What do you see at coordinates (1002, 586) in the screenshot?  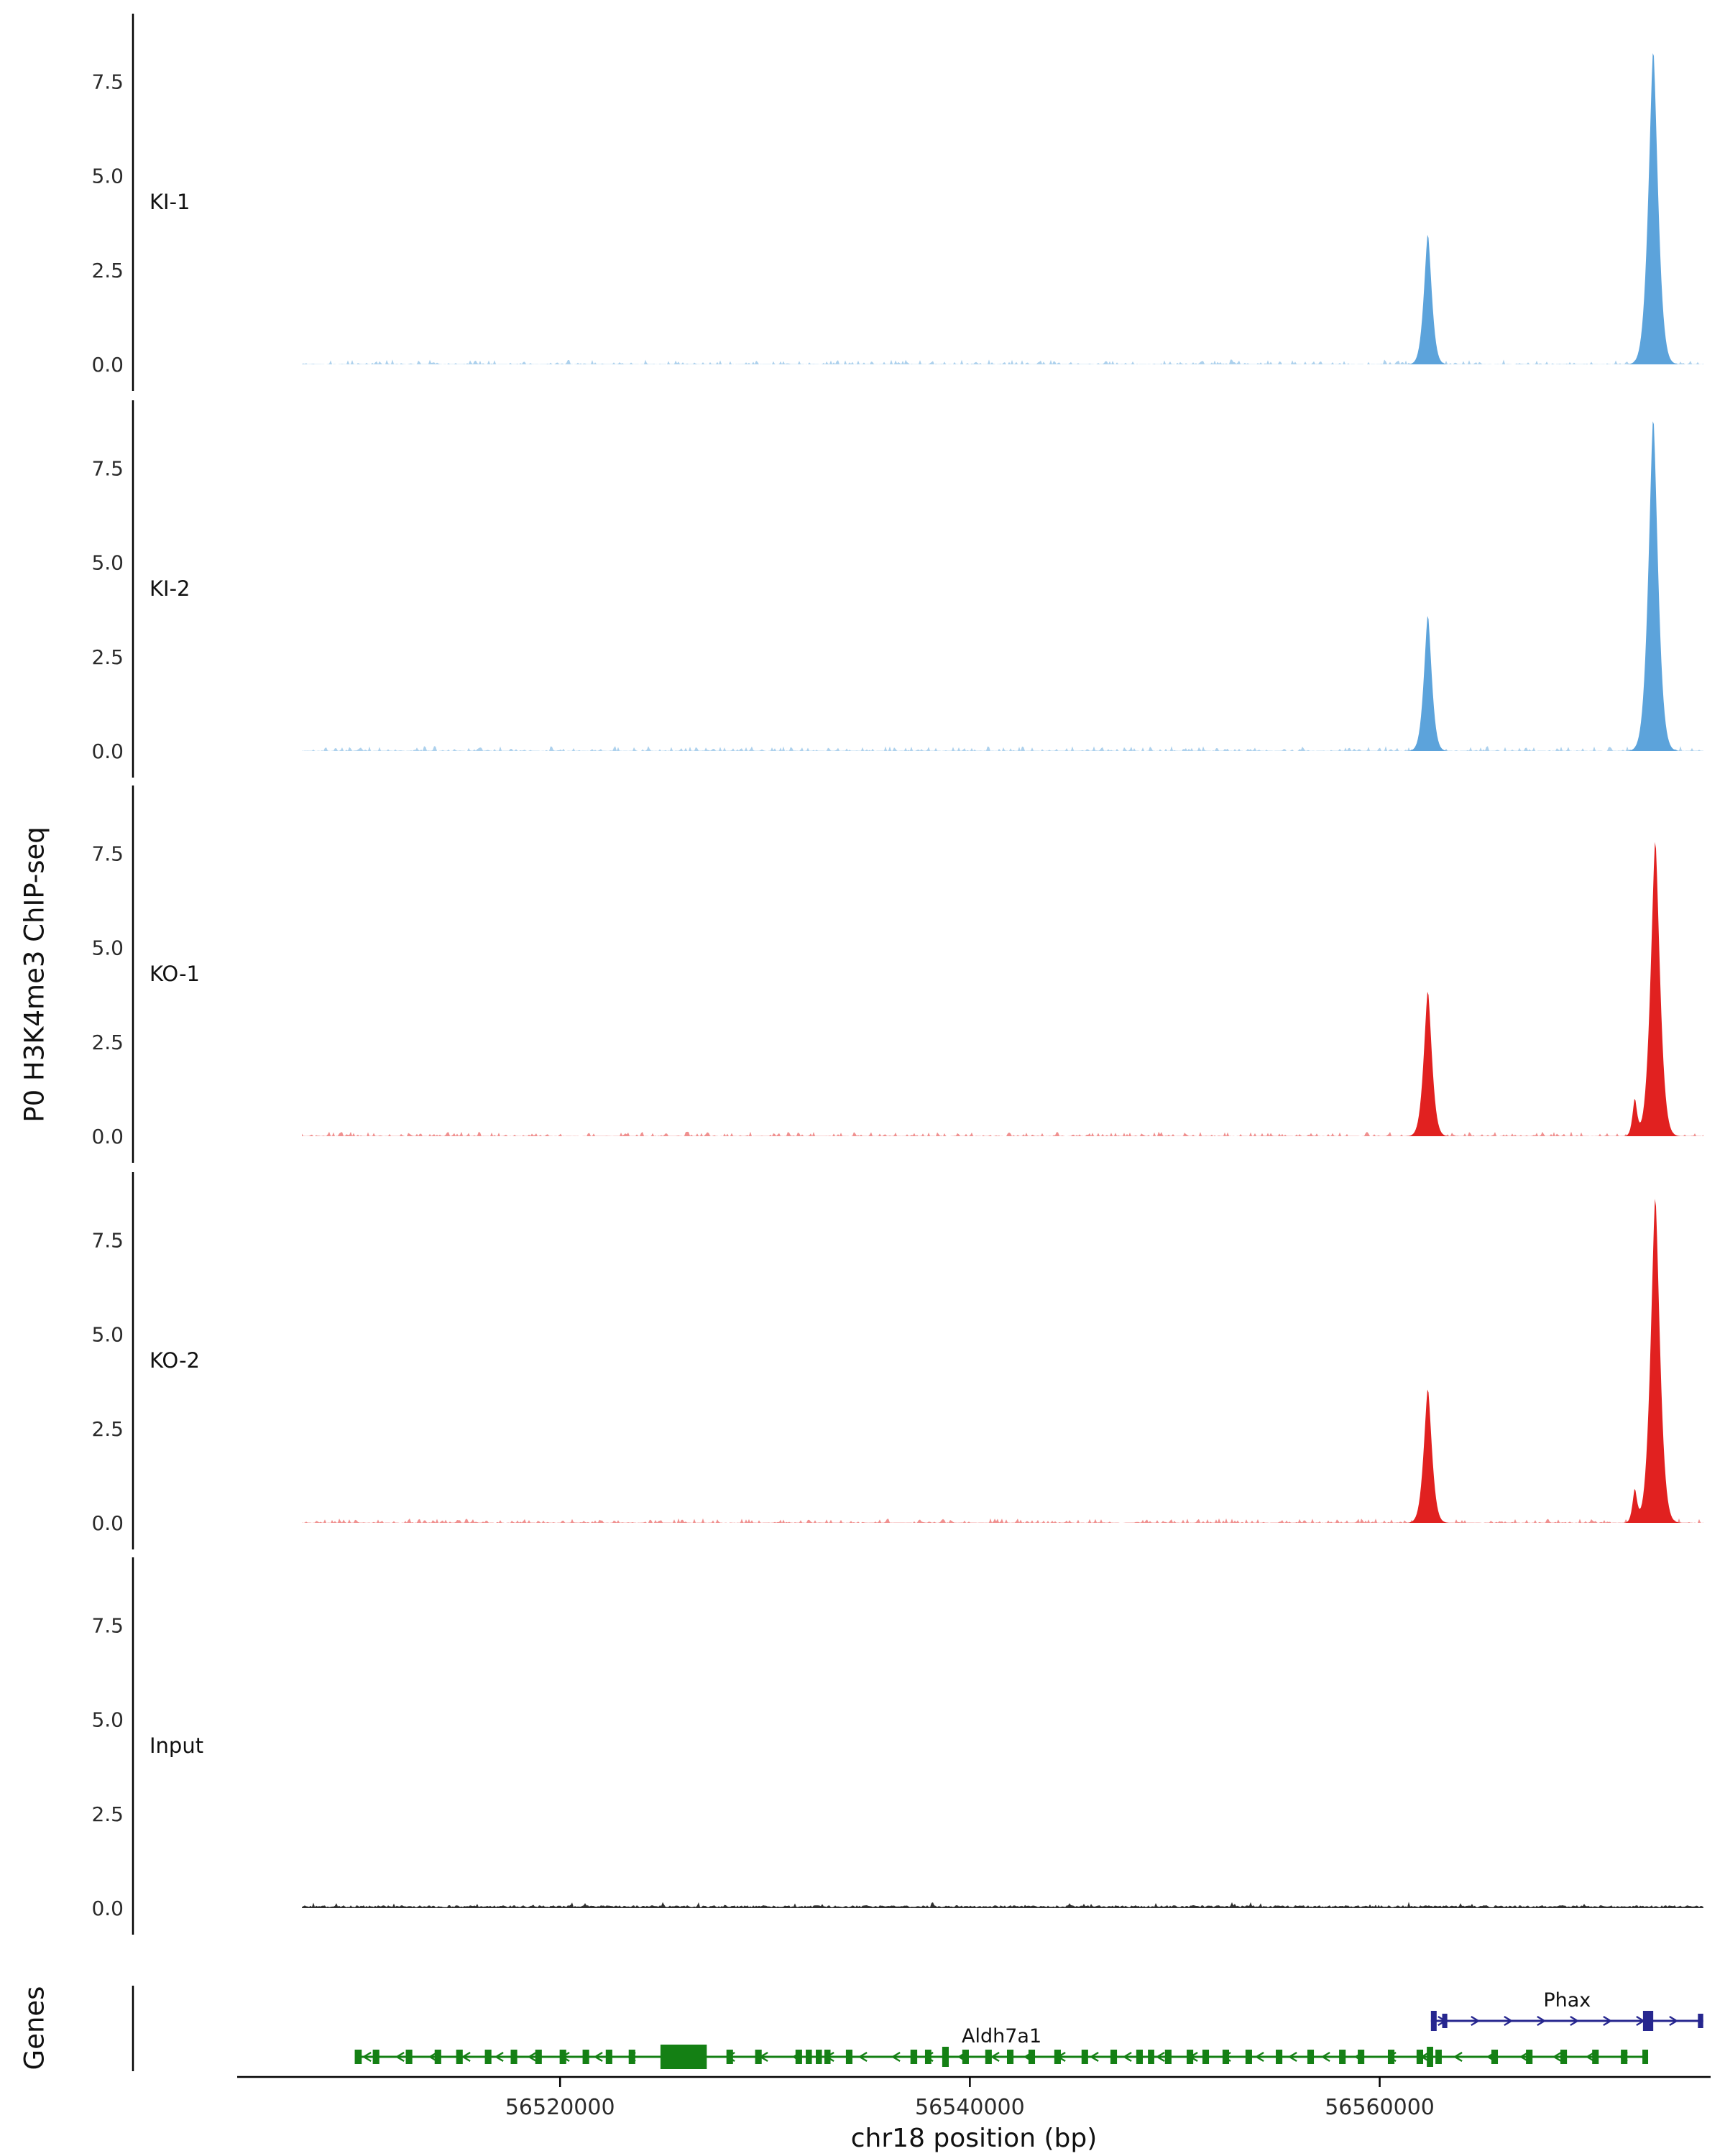 I see `track-ki-2-signal` at bounding box center [1002, 586].